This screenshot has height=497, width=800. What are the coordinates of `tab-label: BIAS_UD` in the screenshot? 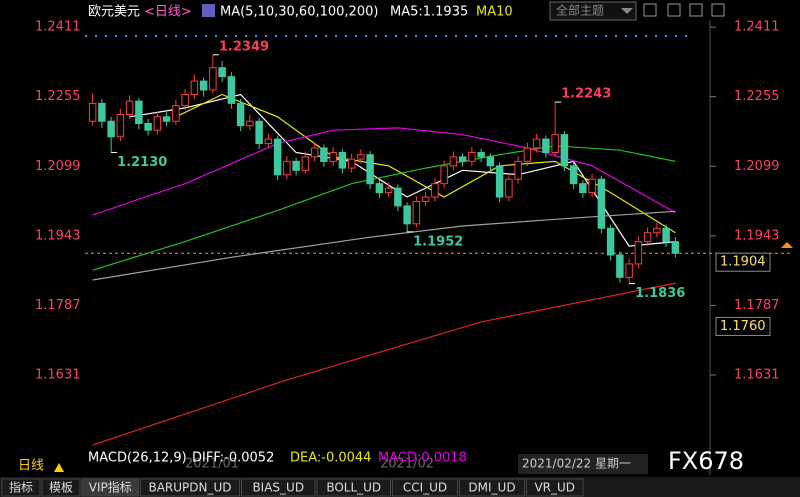 It's located at (278, 488).